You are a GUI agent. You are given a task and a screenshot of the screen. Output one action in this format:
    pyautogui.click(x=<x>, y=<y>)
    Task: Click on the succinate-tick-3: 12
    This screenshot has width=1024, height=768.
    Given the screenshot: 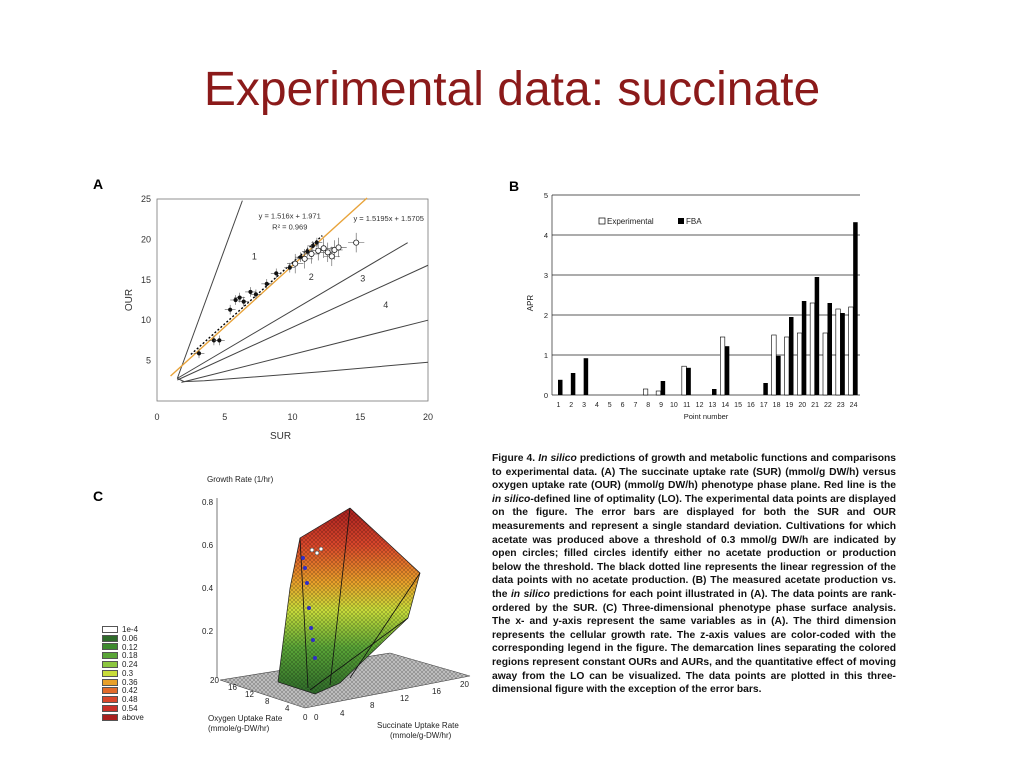 What is the action you would take?
    pyautogui.click(x=404, y=698)
    